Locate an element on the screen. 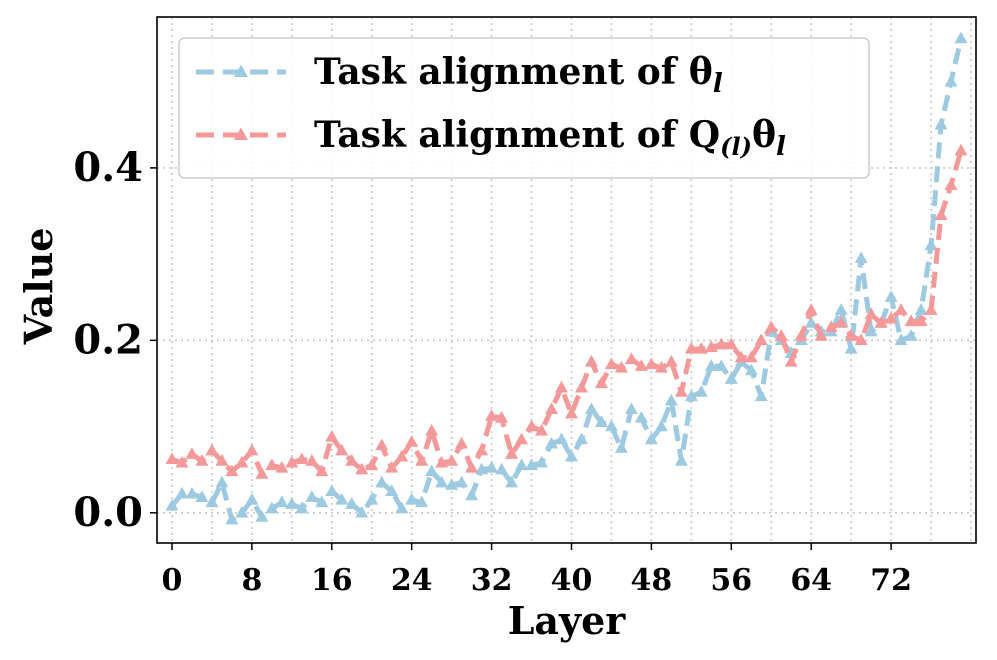 Image resolution: width=997 pixels, height=660 pixels. y-tick-label: 0.0 is located at coordinates (108, 512).